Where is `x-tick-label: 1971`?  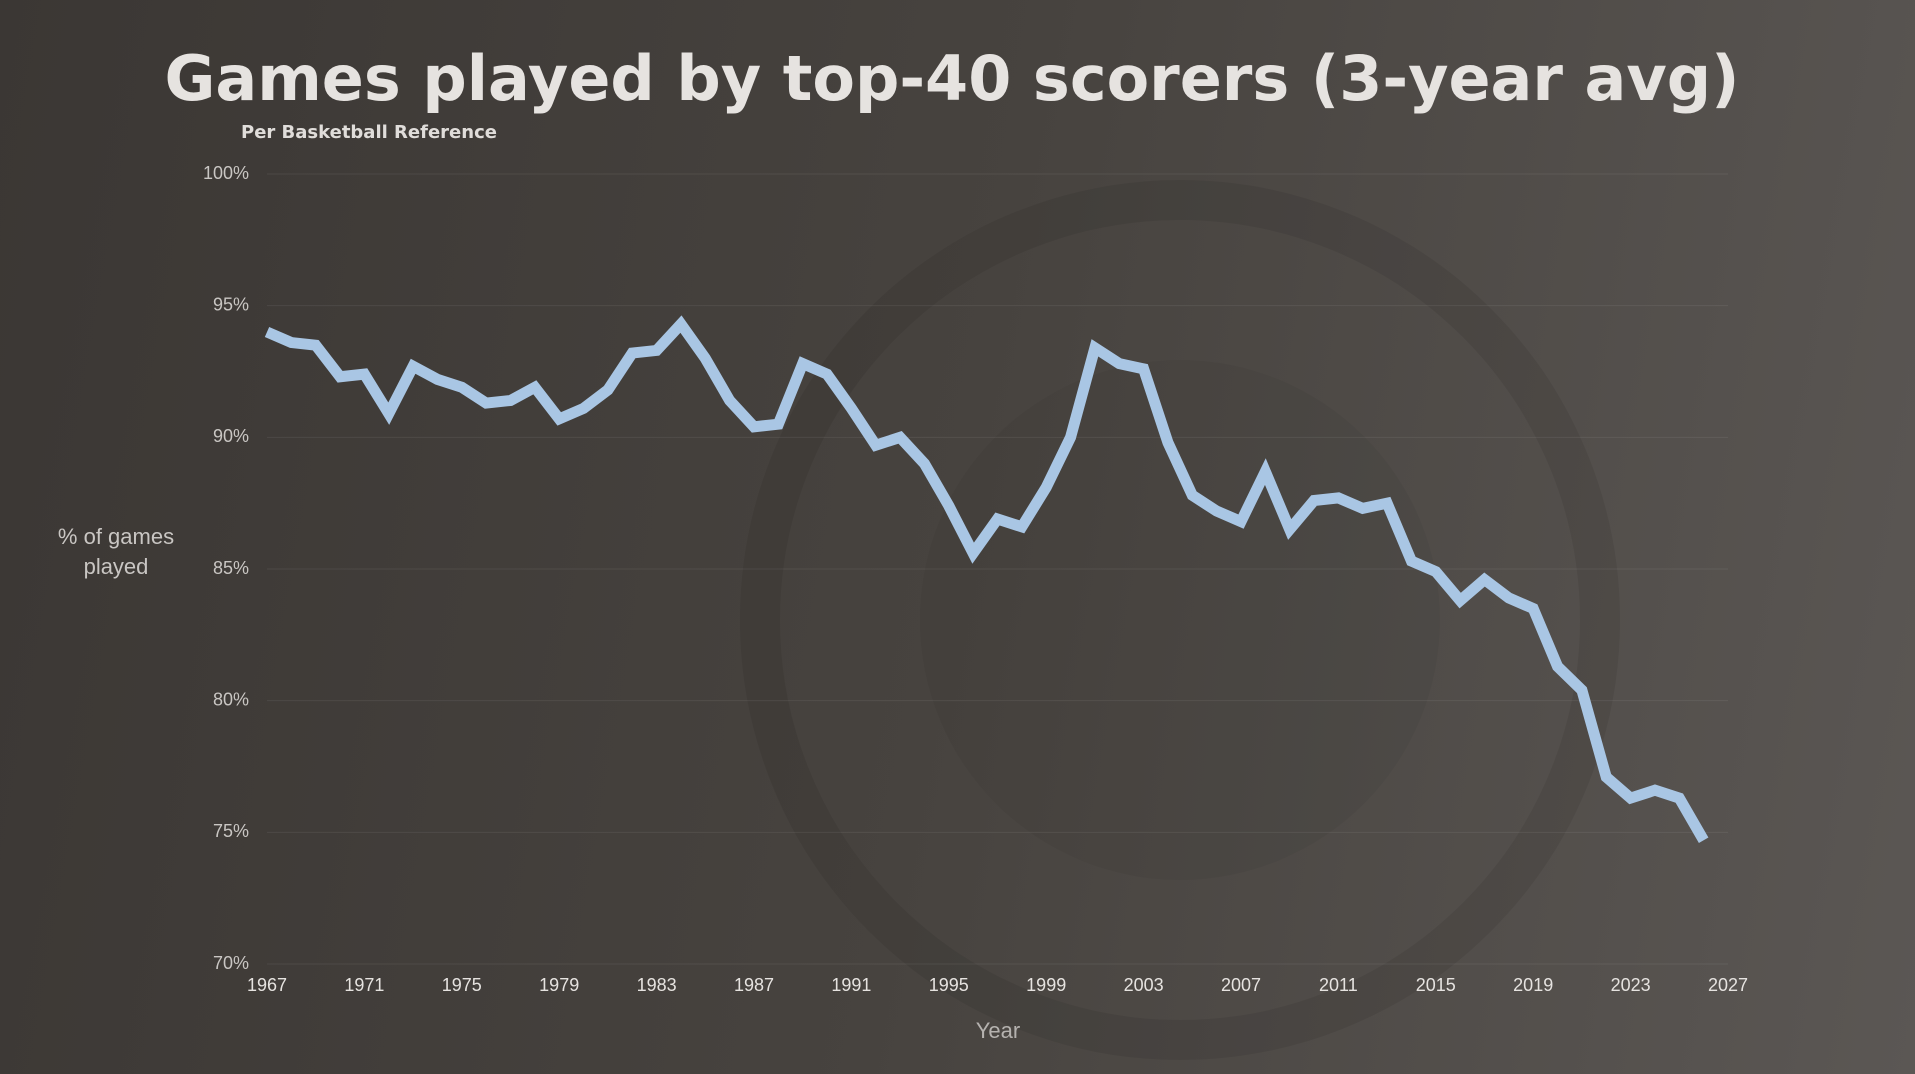
x-tick-label: 1971 is located at coordinates (364, 985).